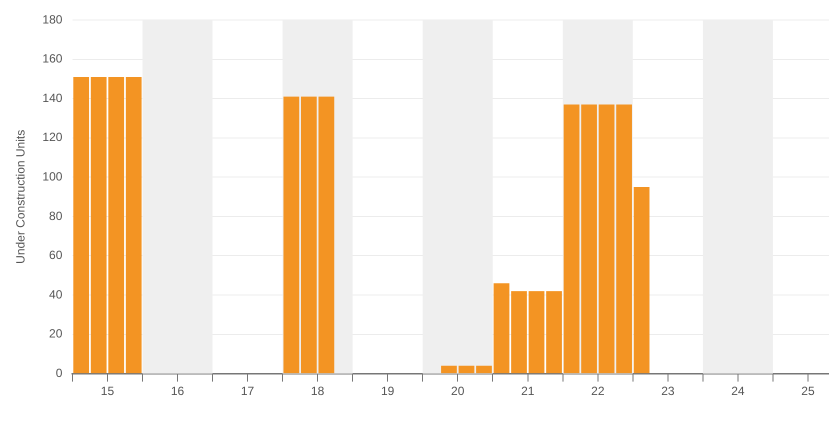 The width and height of the screenshot is (829, 422). I want to click on x-tick-label: 23, so click(668, 391).